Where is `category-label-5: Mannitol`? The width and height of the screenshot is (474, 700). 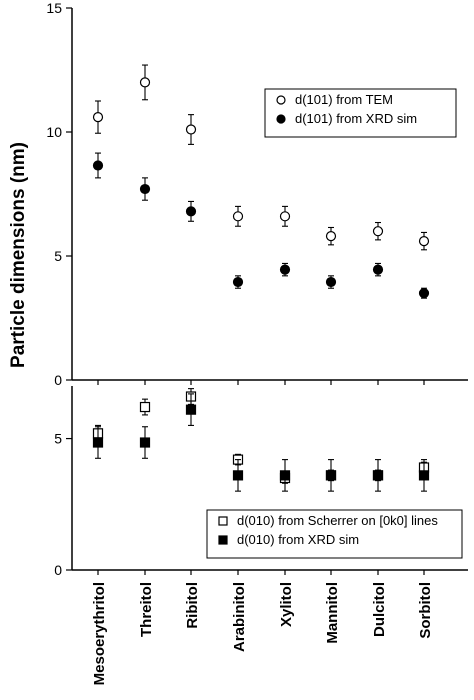 category-label-5: Mannitol is located at coordinates (332, 613).